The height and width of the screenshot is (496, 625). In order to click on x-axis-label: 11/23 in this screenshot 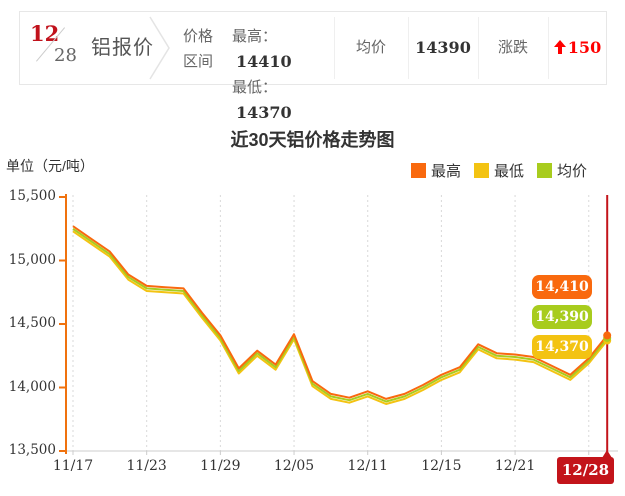, I will do `click(146, 466)`.